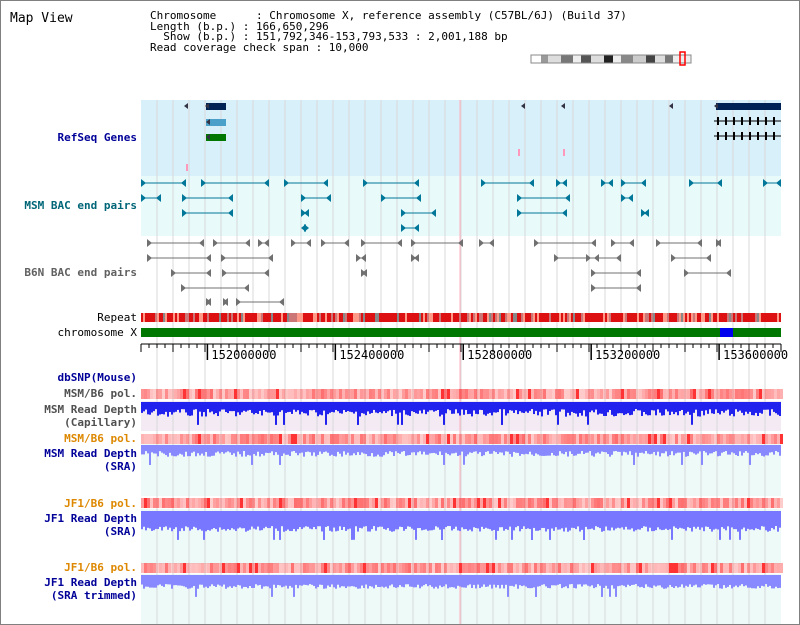  What do you see at coordinates (755, 355) in the screenshot?
I see `axis-tick-label: 153600000` at bounding box center [755, 355].